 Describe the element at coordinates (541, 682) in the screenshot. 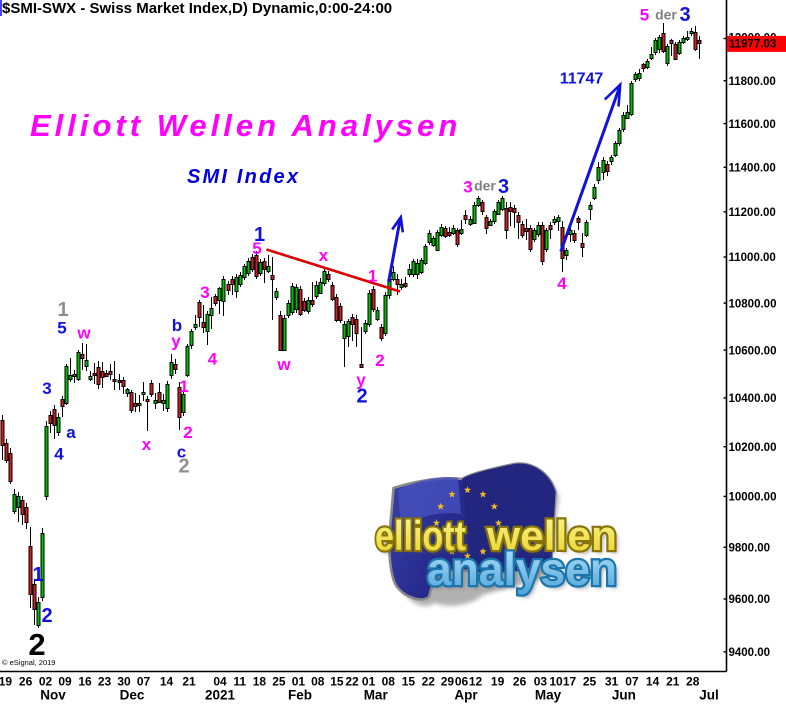

I see `svg-text: 03` at that location.